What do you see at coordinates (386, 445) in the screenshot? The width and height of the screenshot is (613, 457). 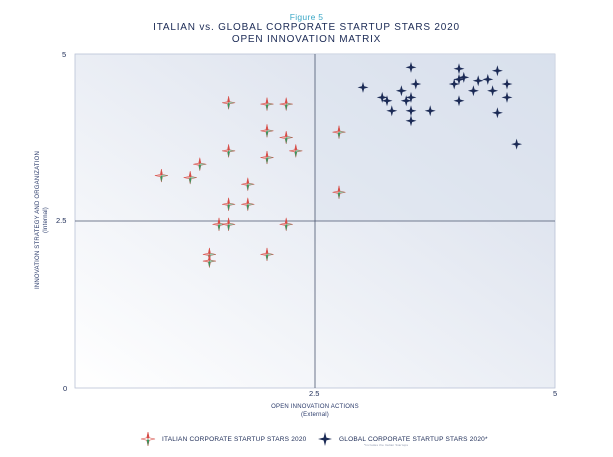 I see `legend-footnote: *Includes the Italian Startups` at bounding box center [386, 445].